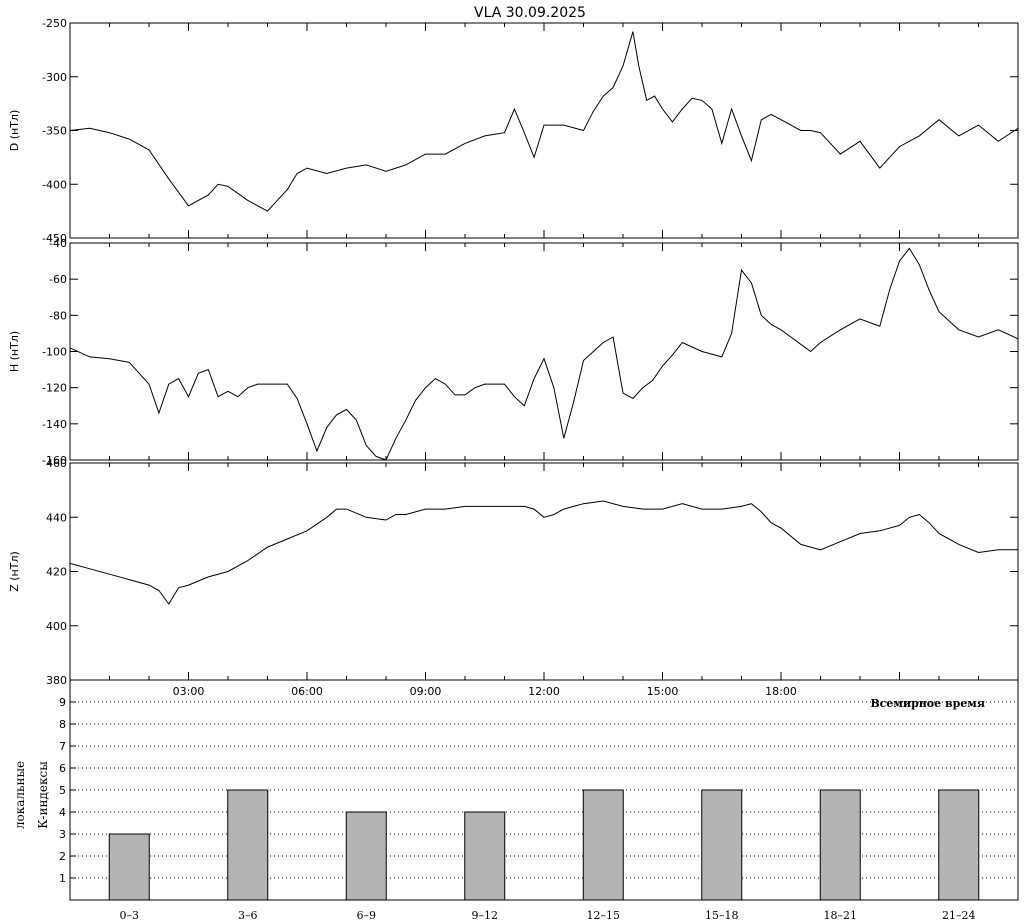 The image size is (1024, 921). I want to click on y-tick-label: 5, so click(62, 790).